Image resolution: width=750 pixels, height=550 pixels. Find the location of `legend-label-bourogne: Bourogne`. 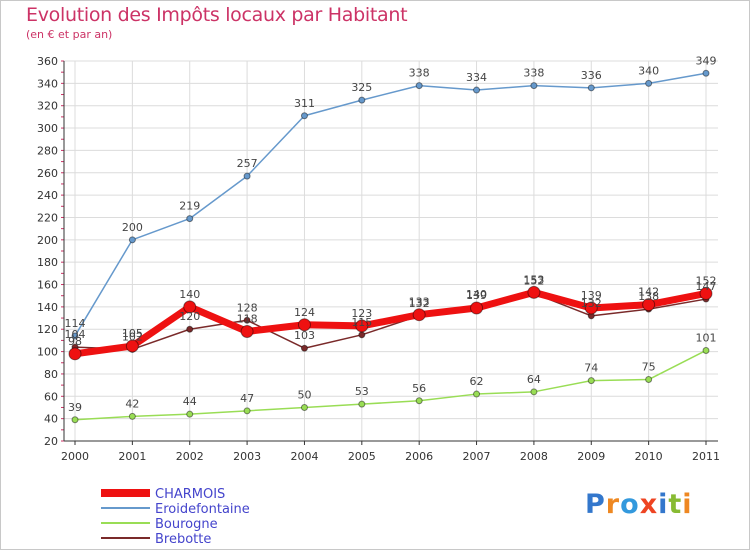

legend-label-bourogne: Bourogne is located at coordinates (186, 524).